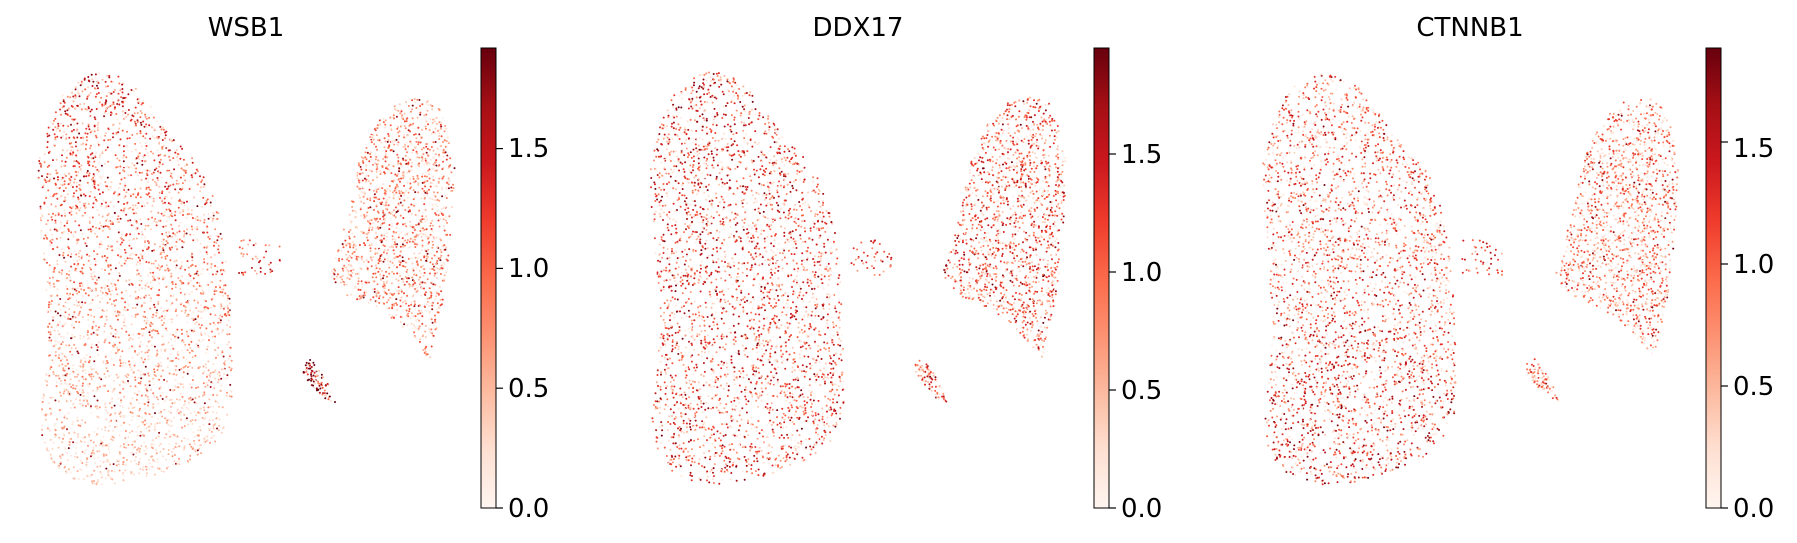 The image size is (1797, 543). I want to click on colorbar, so click(488, 278).